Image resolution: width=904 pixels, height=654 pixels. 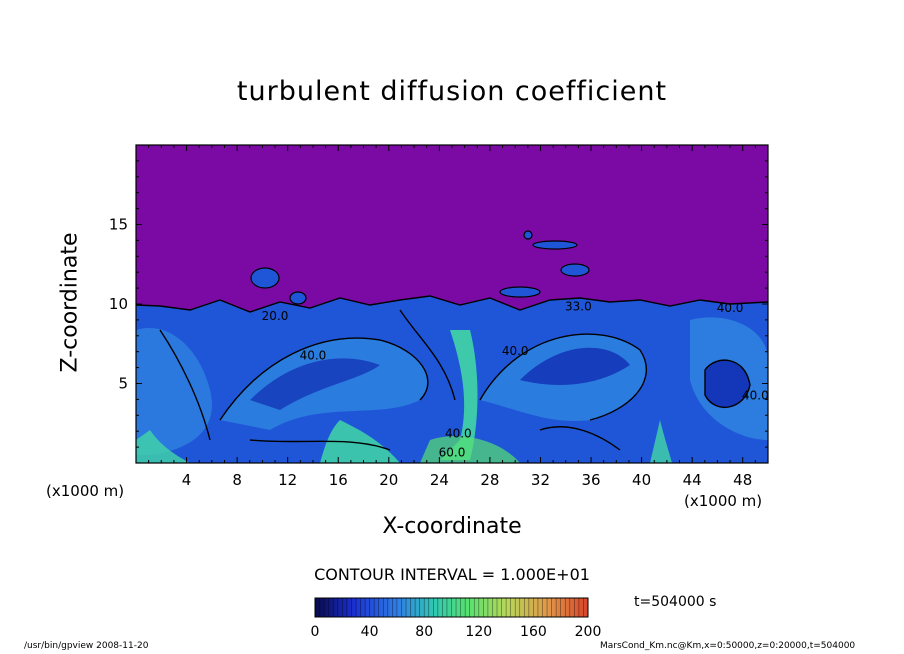 What do you see at coordinates (451, 607) in the screenshot?
I see `colorbar-stripes` at bounding box center [451, 607].